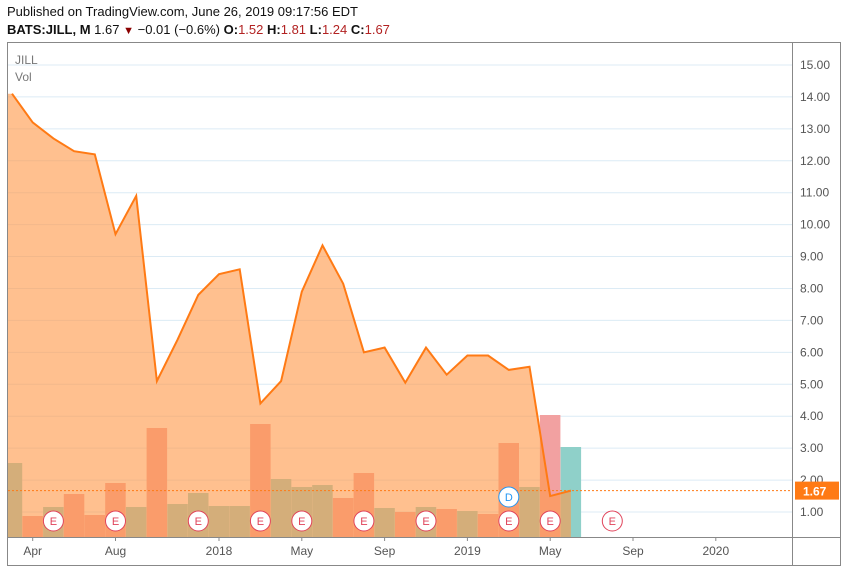 This screenshot has height=572, width=846. What do you see at coordinates (128, 31) in the screenshot?
I see `down-triangle-icon: ▼` at bounding box center [128, 31].